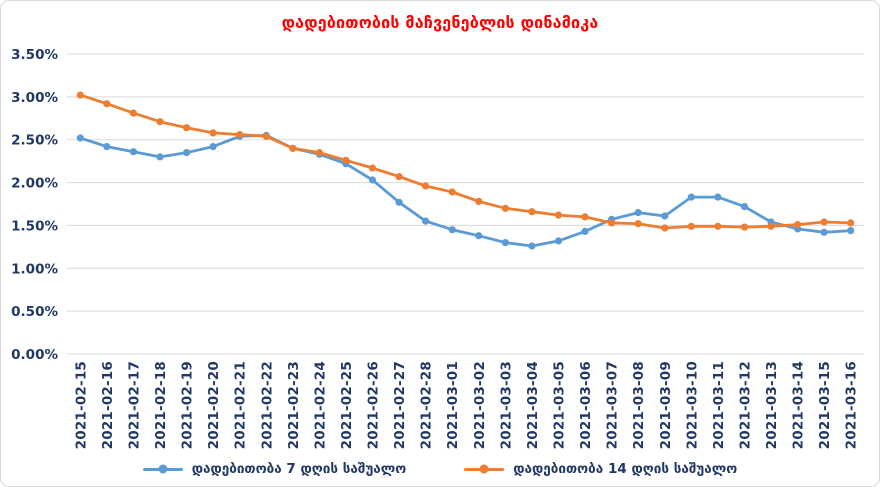 The image size is (880, 487). I want to click on legend-dot-7day-icon, so click(163, 469).